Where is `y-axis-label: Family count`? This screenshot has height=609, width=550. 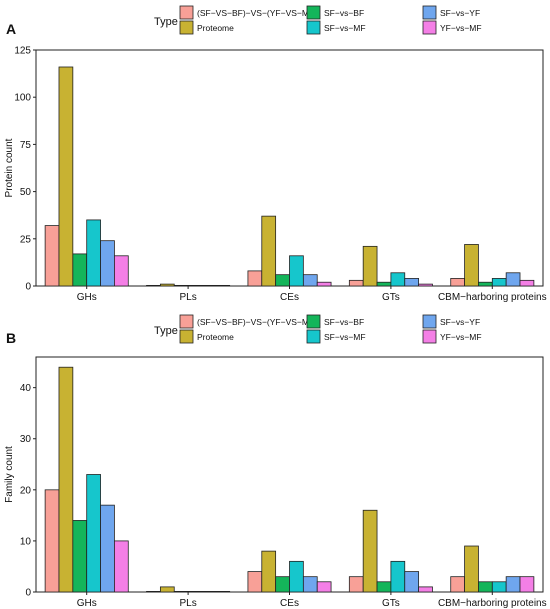
y-axis-label: Family count is located at coordinates (9, 474).